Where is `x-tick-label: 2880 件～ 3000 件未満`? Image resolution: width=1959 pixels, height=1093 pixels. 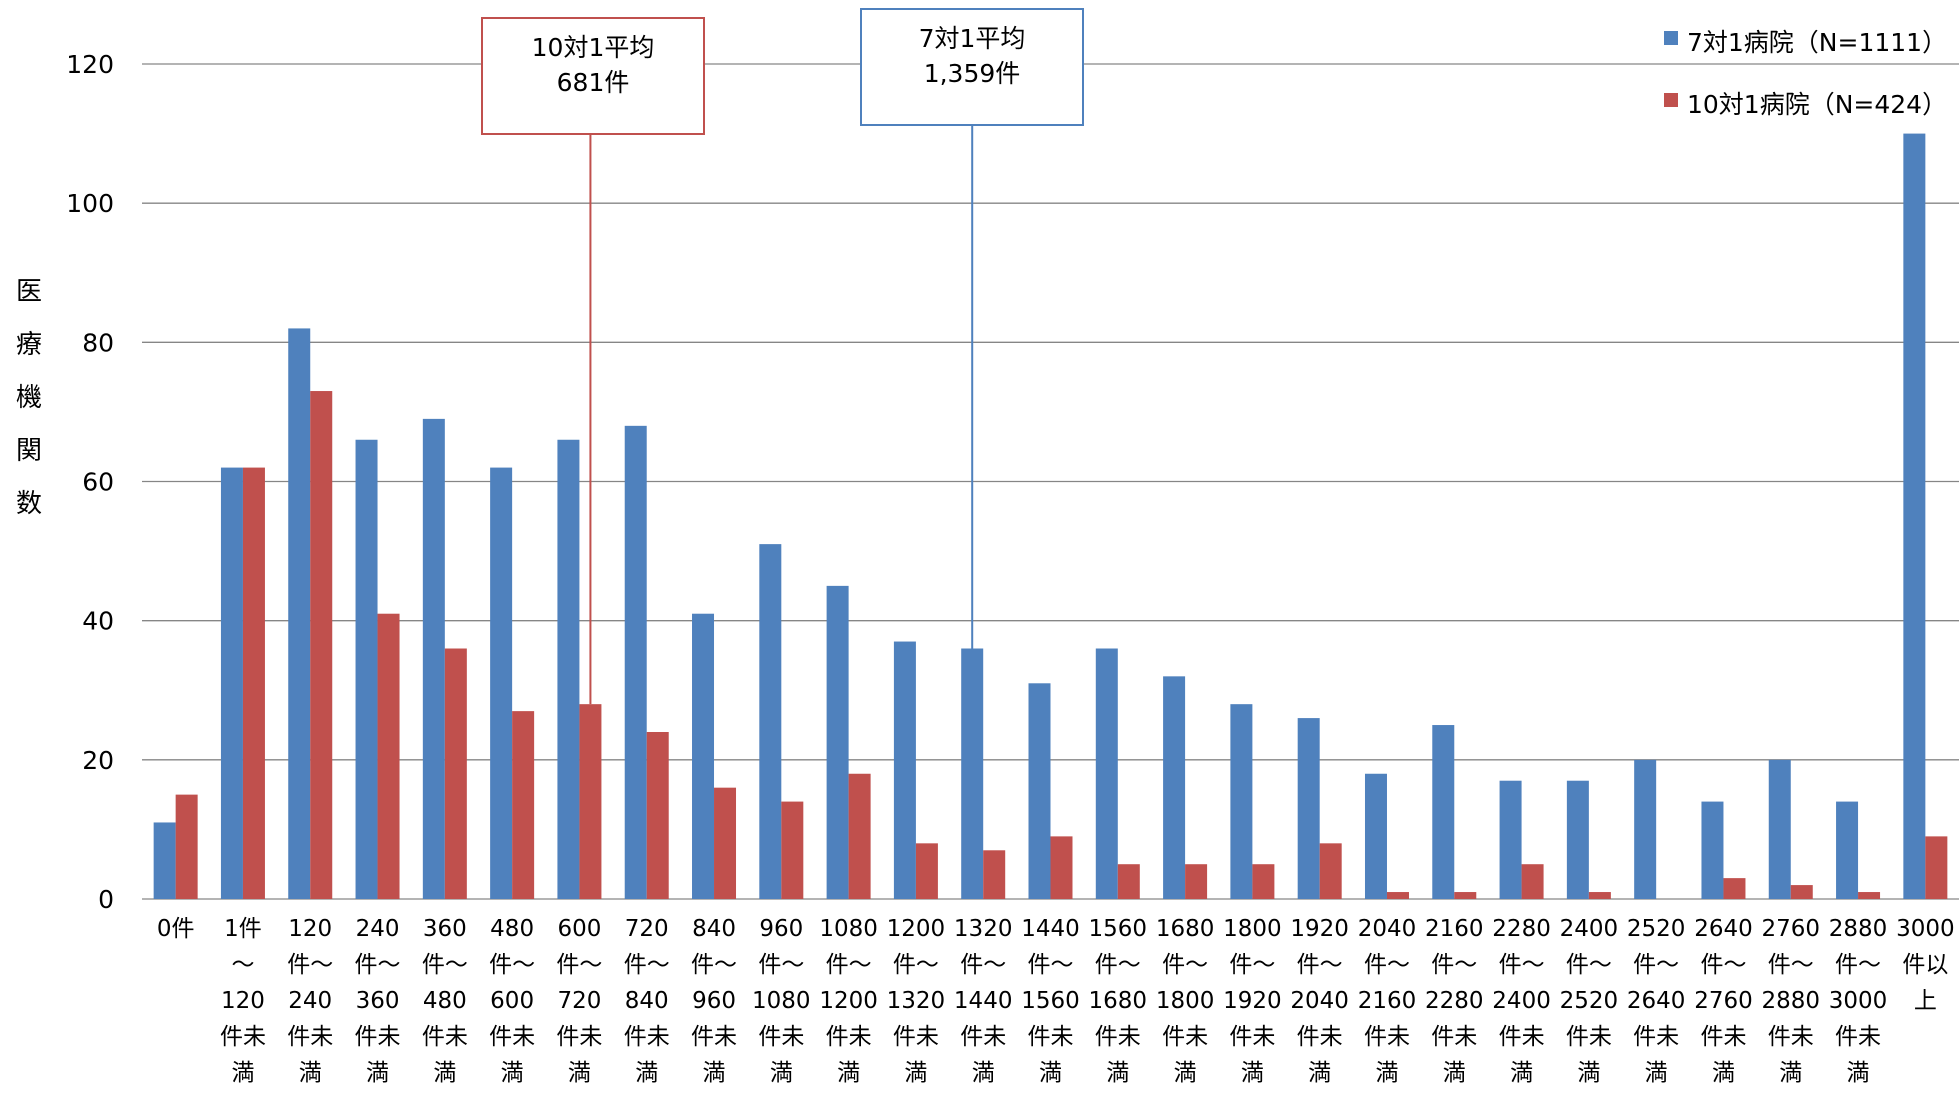 x-tick-label: 2880 件～ 3000 件未満 is located at coordinates (1858, 1001).